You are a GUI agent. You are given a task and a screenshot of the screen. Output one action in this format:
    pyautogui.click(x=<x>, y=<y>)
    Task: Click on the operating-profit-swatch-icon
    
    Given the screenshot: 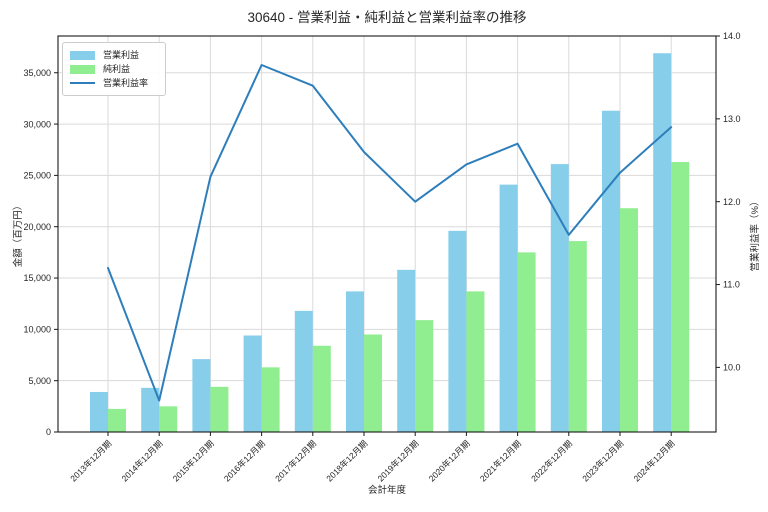 What is the action you would take?
    pyautogui.click(x=82, y=55)
    